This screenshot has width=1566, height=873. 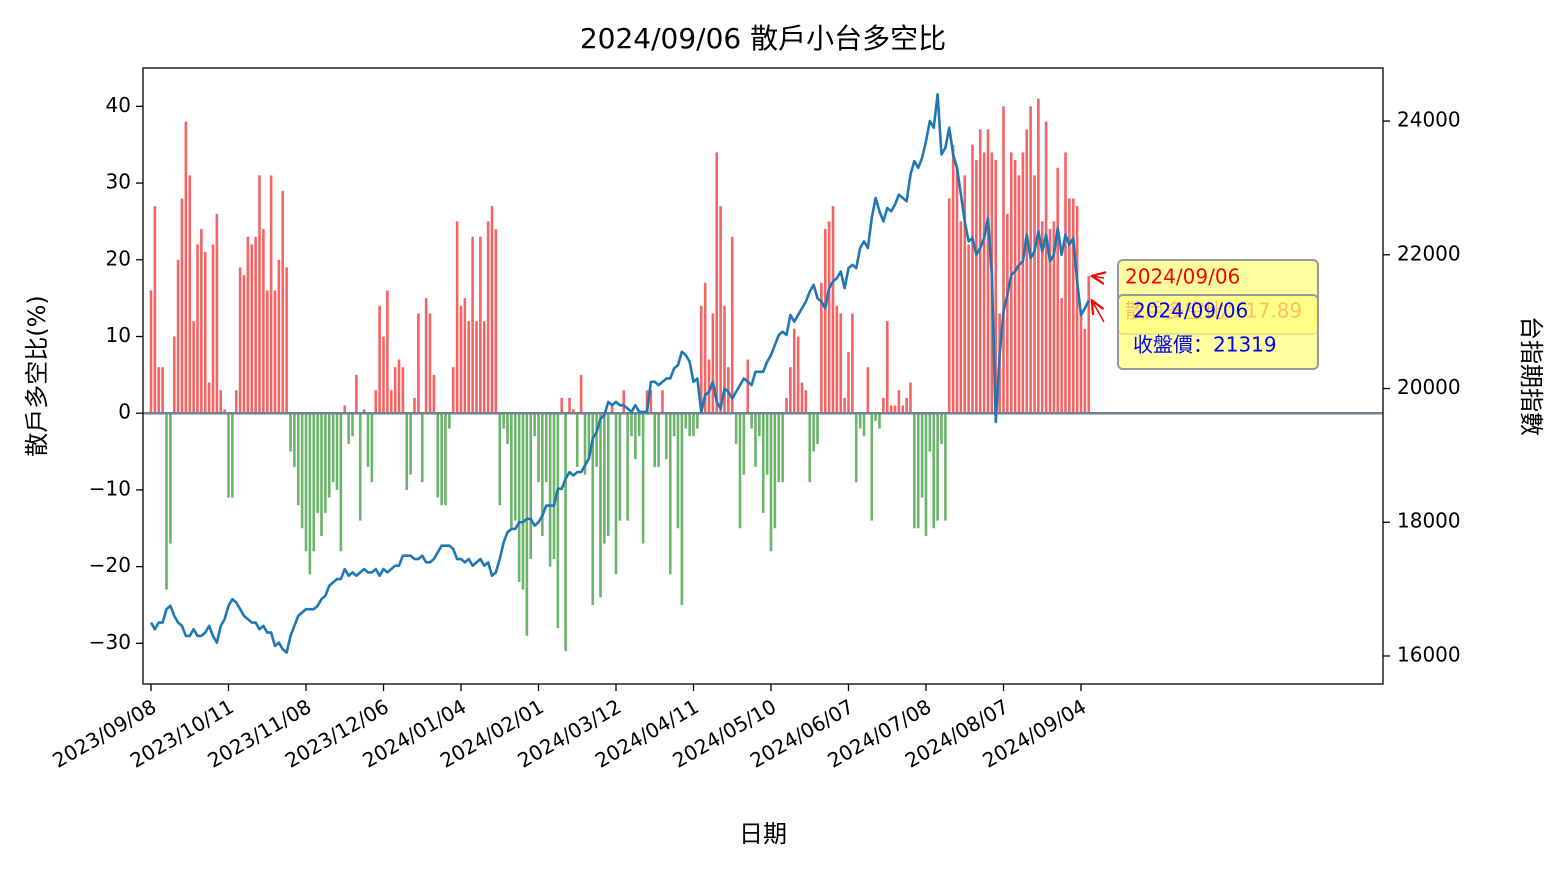 What do you see at coordinates (763, 834) in the screenshot?
I see `x-axis-label: 日期` at bounding box center [763, 834].